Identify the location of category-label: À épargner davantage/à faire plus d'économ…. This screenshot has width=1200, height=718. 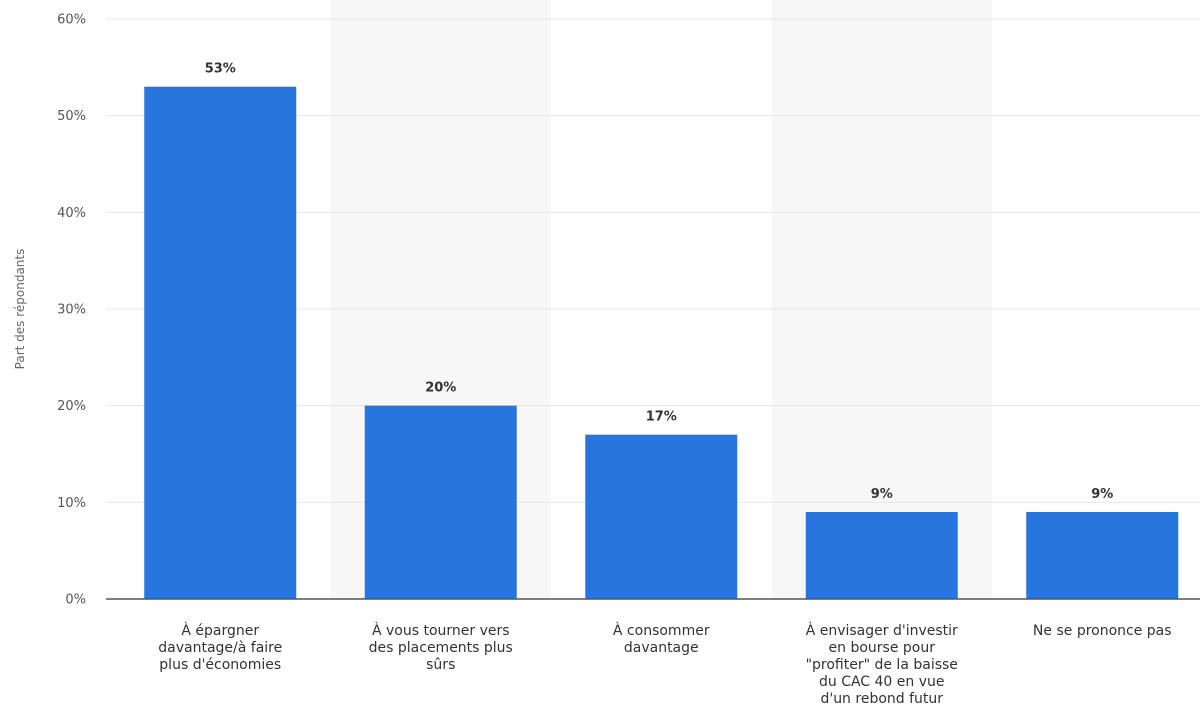
(220, 647).